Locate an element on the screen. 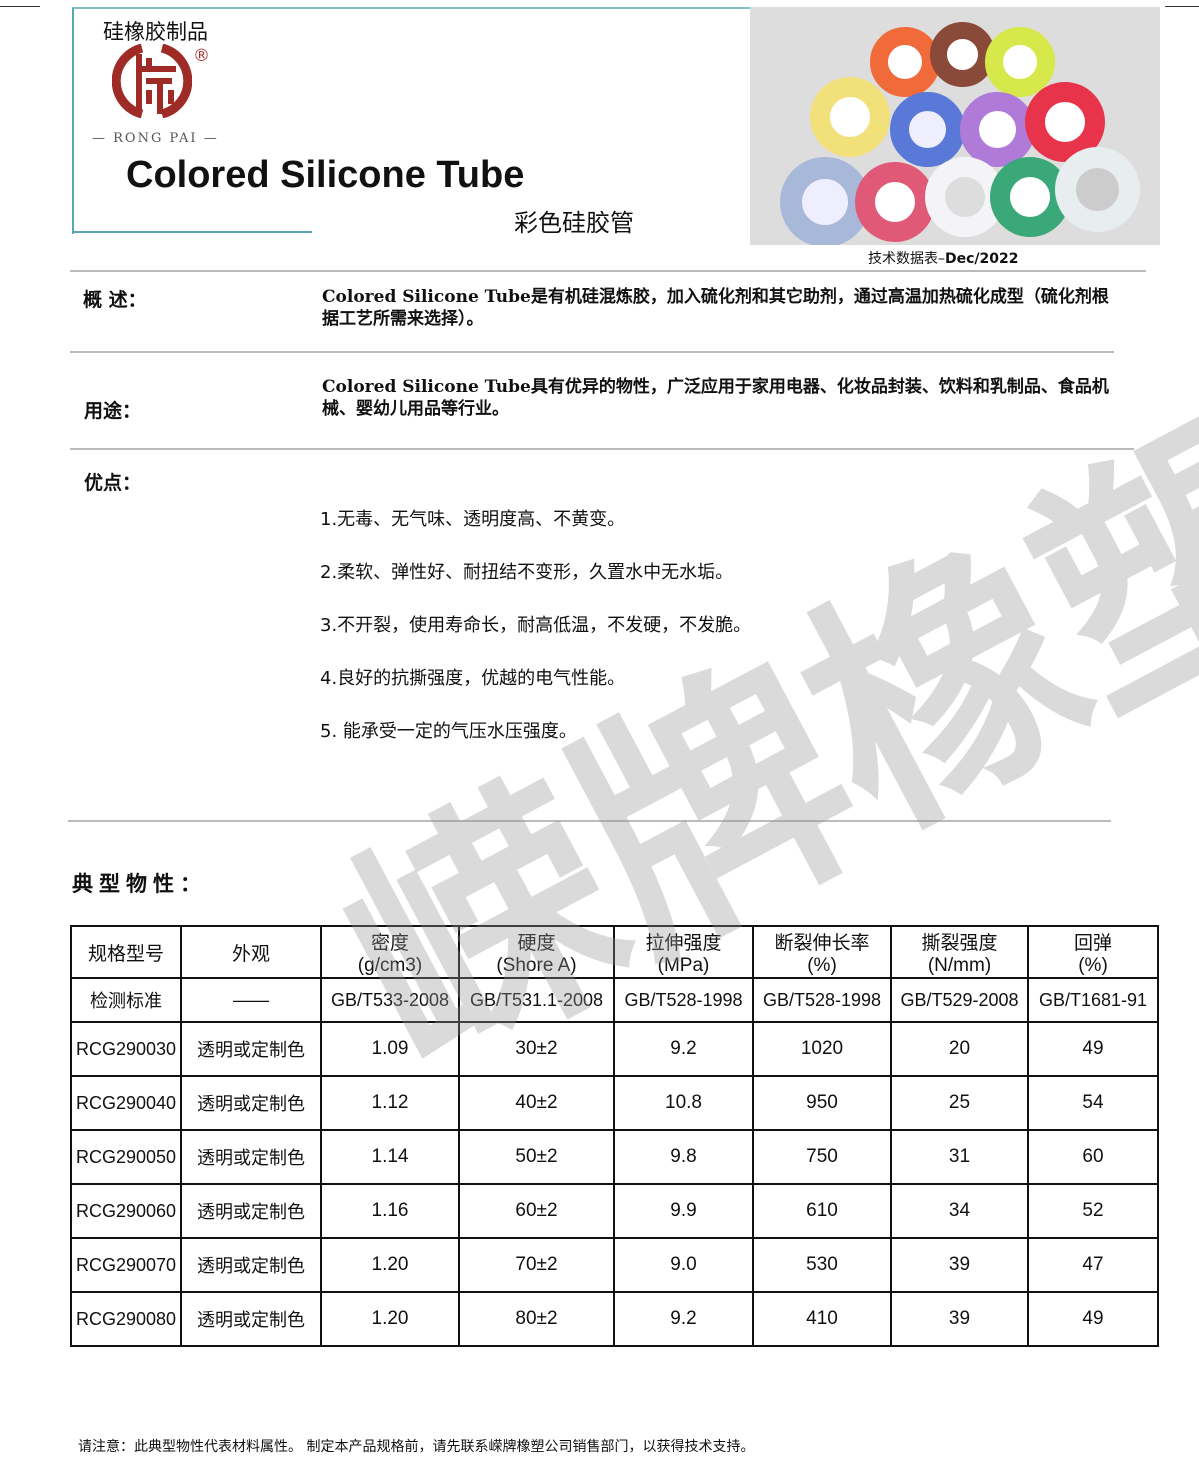 The height and width of the screenshot is (1473, 1199). advantage-item: 5. 能承受一定的气压水压强度。 is located at coordinates (448, 731).